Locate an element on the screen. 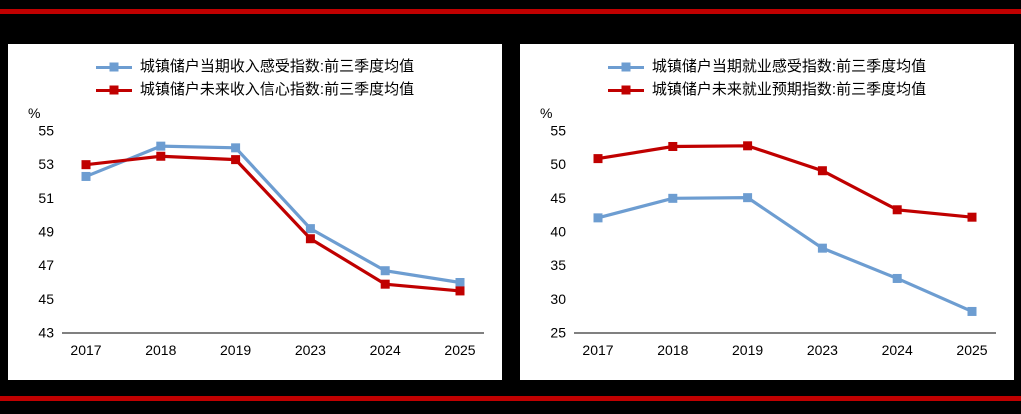  y-tick-label: 47 is located at coordinates (46, 265).